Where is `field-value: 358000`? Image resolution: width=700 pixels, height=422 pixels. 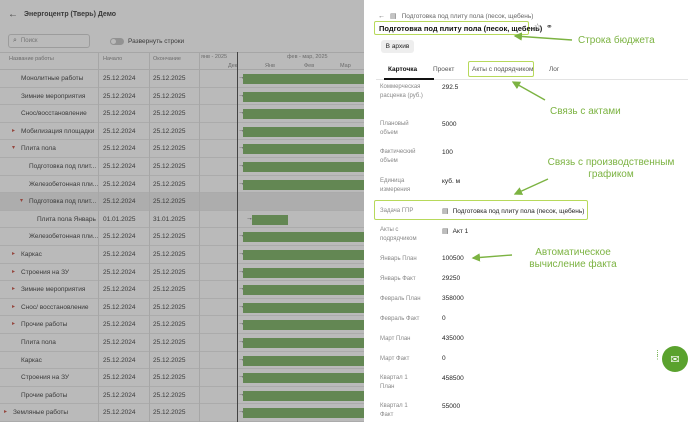
field-value: 358000 is located at coordinates (453, 298).